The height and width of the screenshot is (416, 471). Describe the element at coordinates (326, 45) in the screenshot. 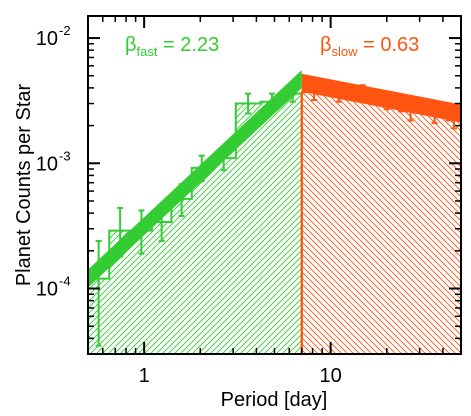

I see `beta-slow-symbol: β` at that location.